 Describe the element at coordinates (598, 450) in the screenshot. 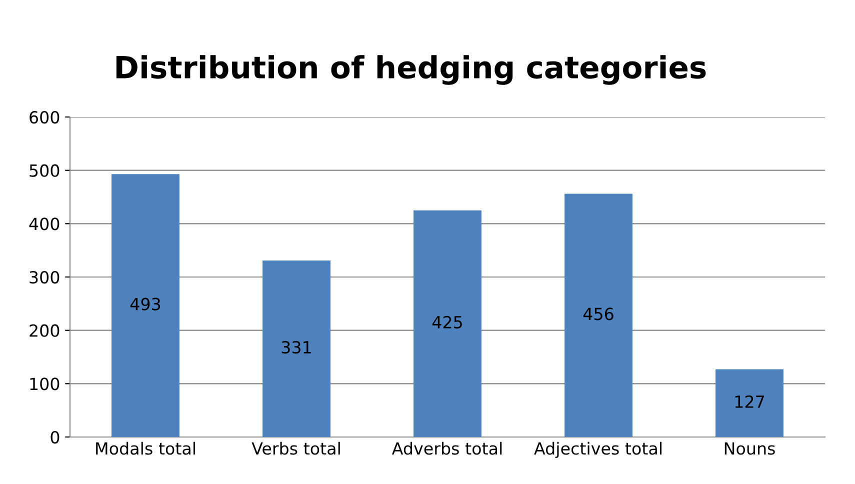

I see `x-tick-label: Adjectives total` at that location.